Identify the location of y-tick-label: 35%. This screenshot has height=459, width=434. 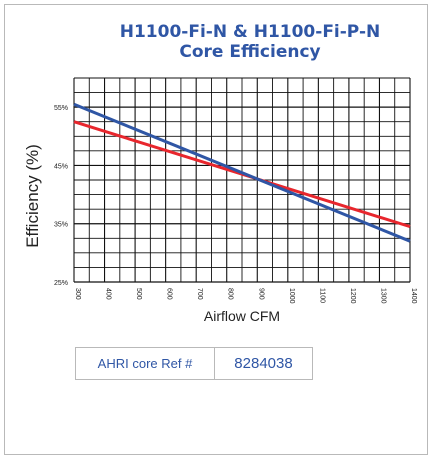
(61, 225).